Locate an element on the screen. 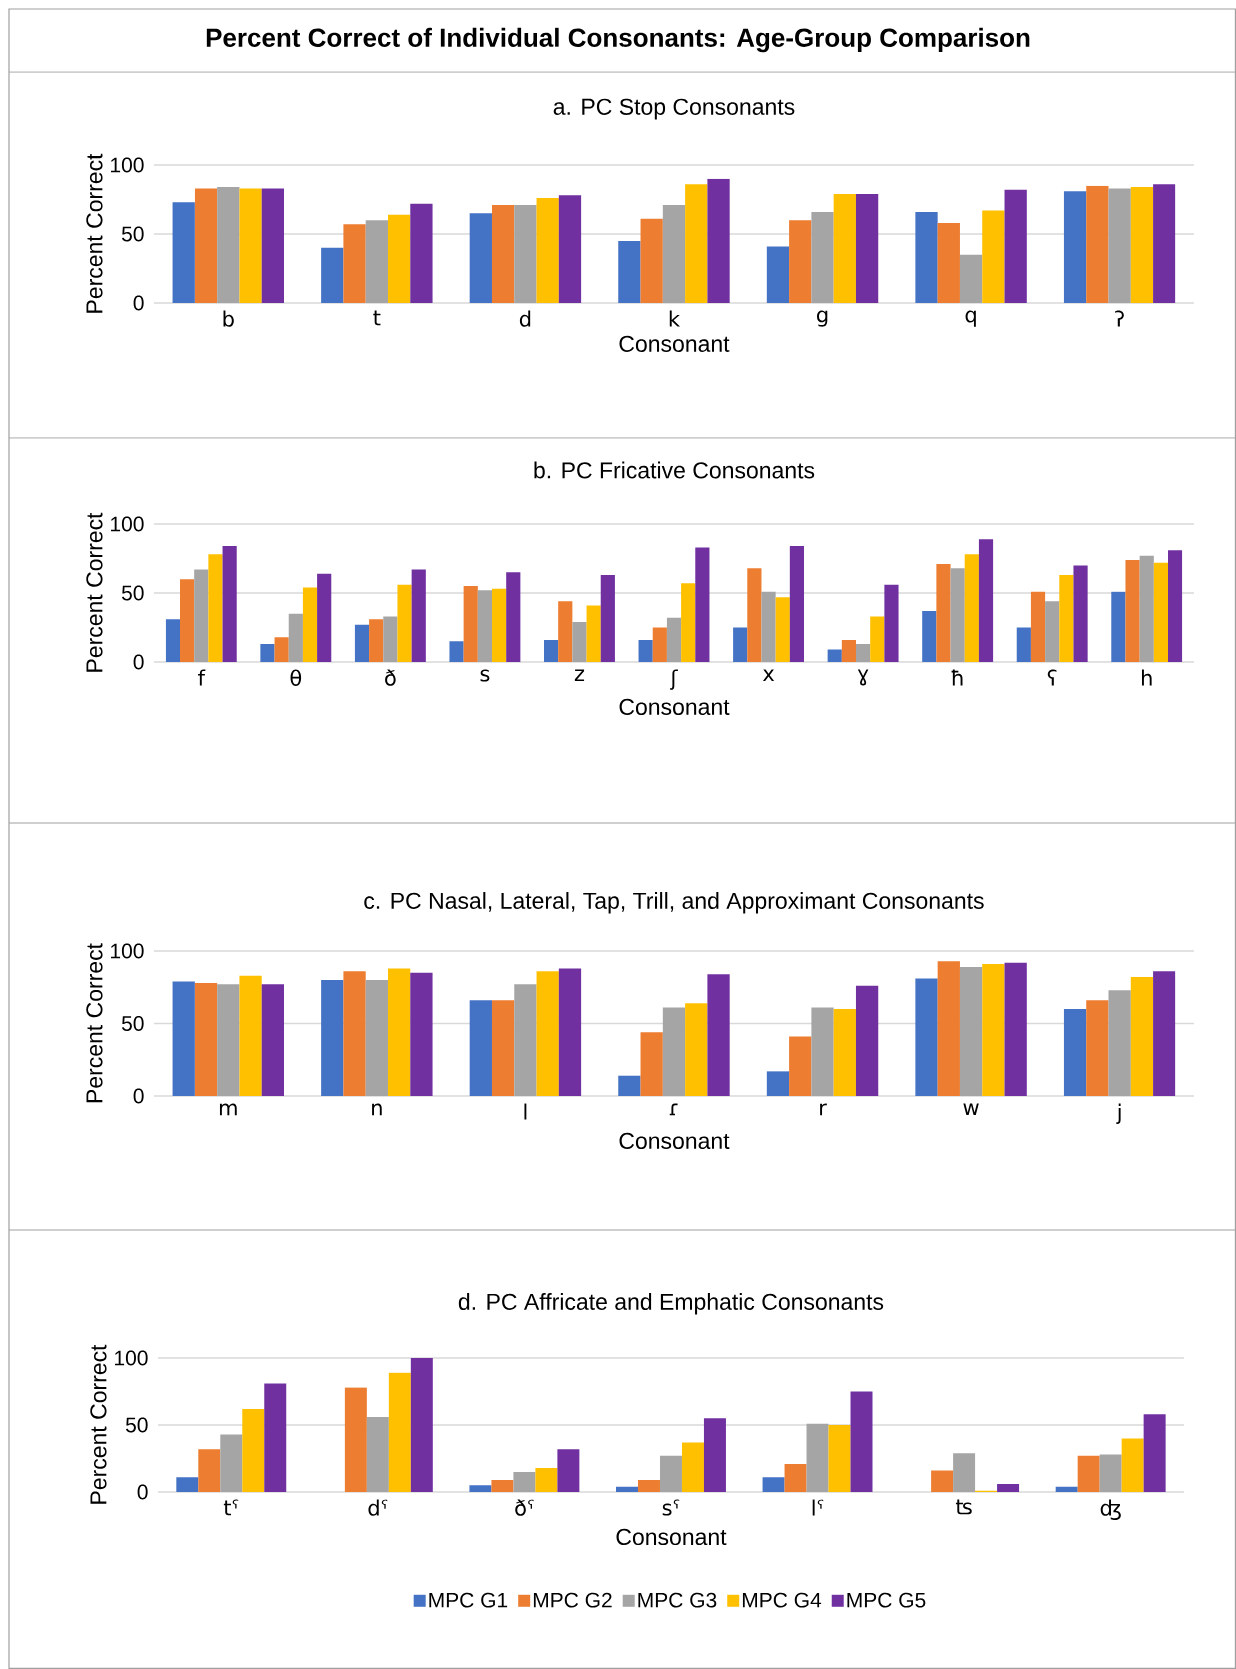  x-tick-label: sˤ is located at coordinates (671, 1507).